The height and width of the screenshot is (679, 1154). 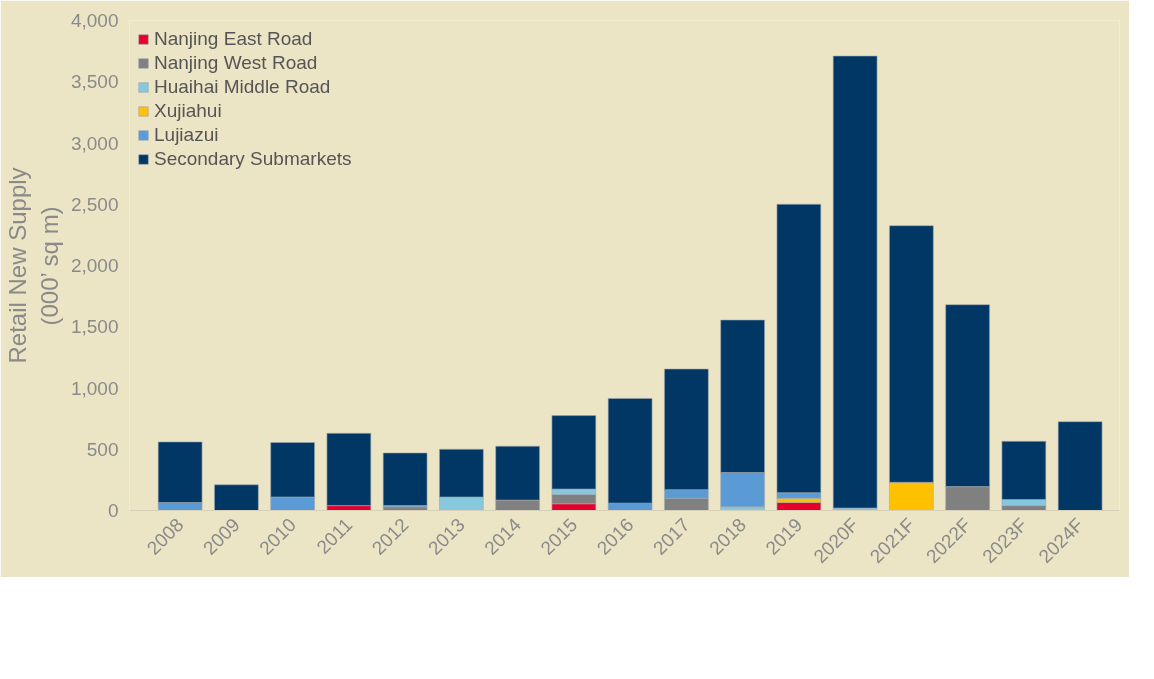 What do you see at coordinates (253, 159) in the screenshot?
I see `legend-label: Secondary Submarkets` at bounding box center [253, 159].